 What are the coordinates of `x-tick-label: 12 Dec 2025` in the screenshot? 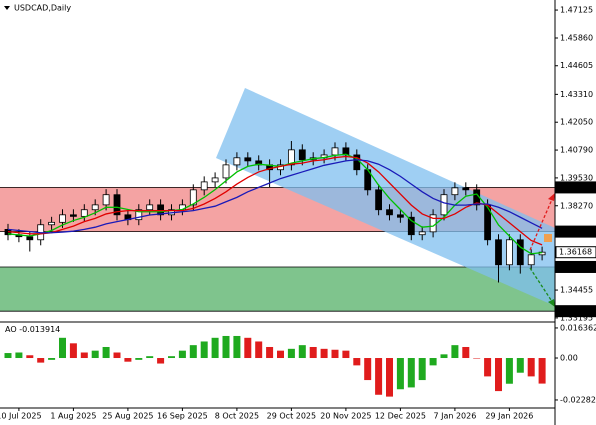 It's located at (400, 416).